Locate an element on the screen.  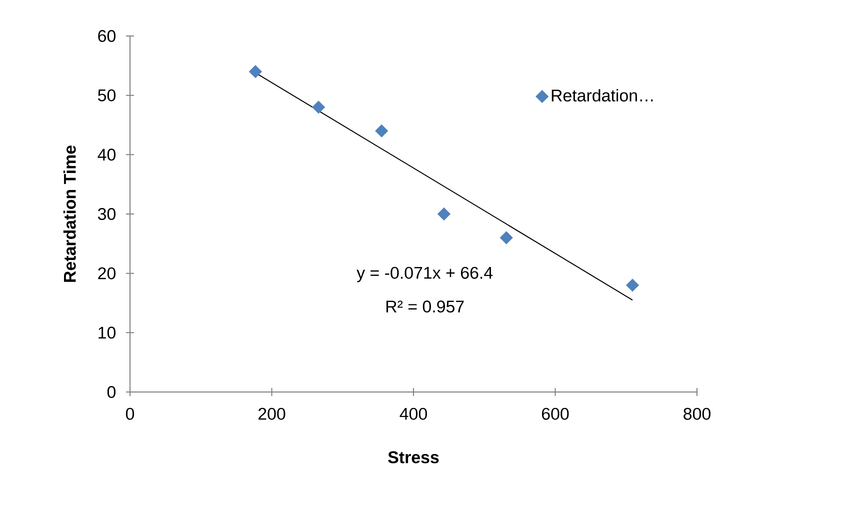
x-tick-label: 400 is located at coordinates (413, 414).